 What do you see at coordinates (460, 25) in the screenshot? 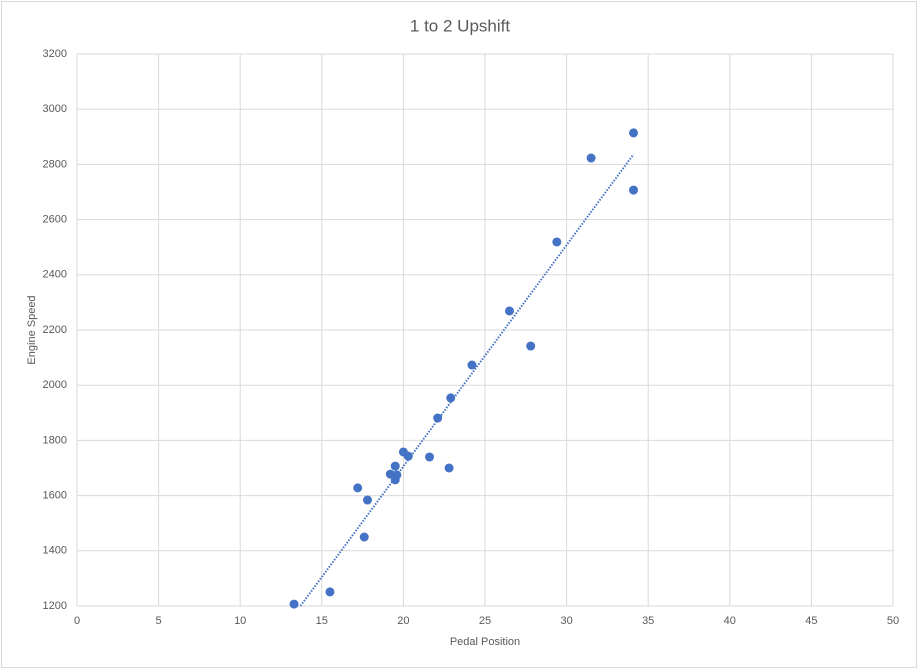
I see `chart-title: 1 to 2 Upshift` at bounding box center [460, 25].